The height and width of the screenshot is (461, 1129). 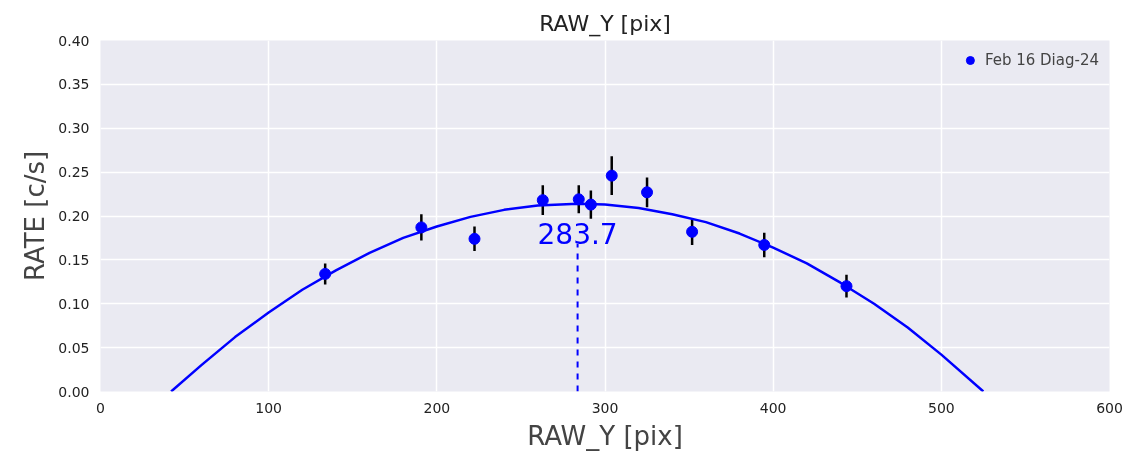 What do you see at coordinates (773, 407) in the screenshot?
I see `x-tick-label: 400` at bounding box center [773, 407].